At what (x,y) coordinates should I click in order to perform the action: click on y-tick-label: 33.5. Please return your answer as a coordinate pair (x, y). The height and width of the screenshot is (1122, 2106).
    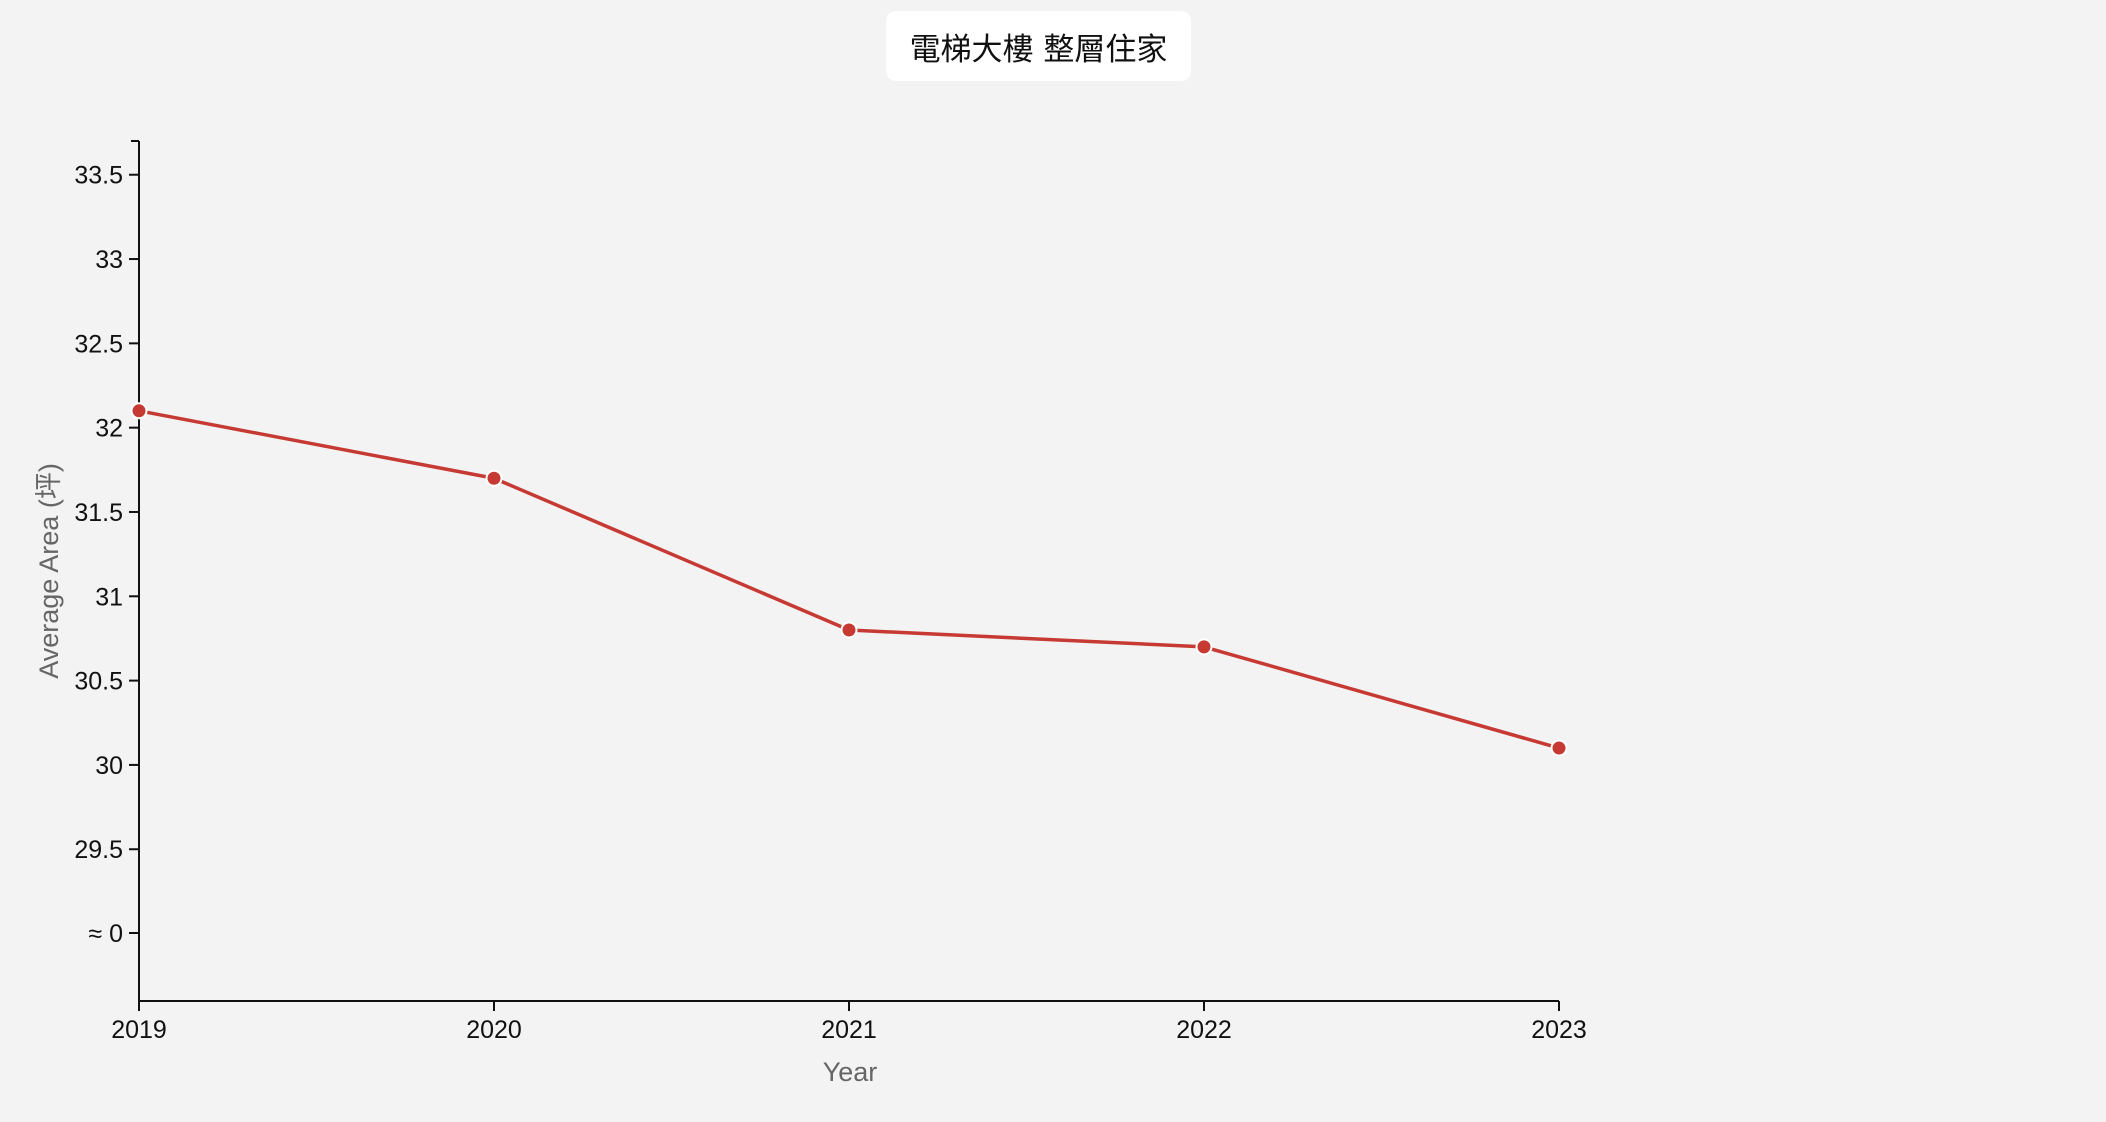
    Looking at the image, I should click on (98, 176).